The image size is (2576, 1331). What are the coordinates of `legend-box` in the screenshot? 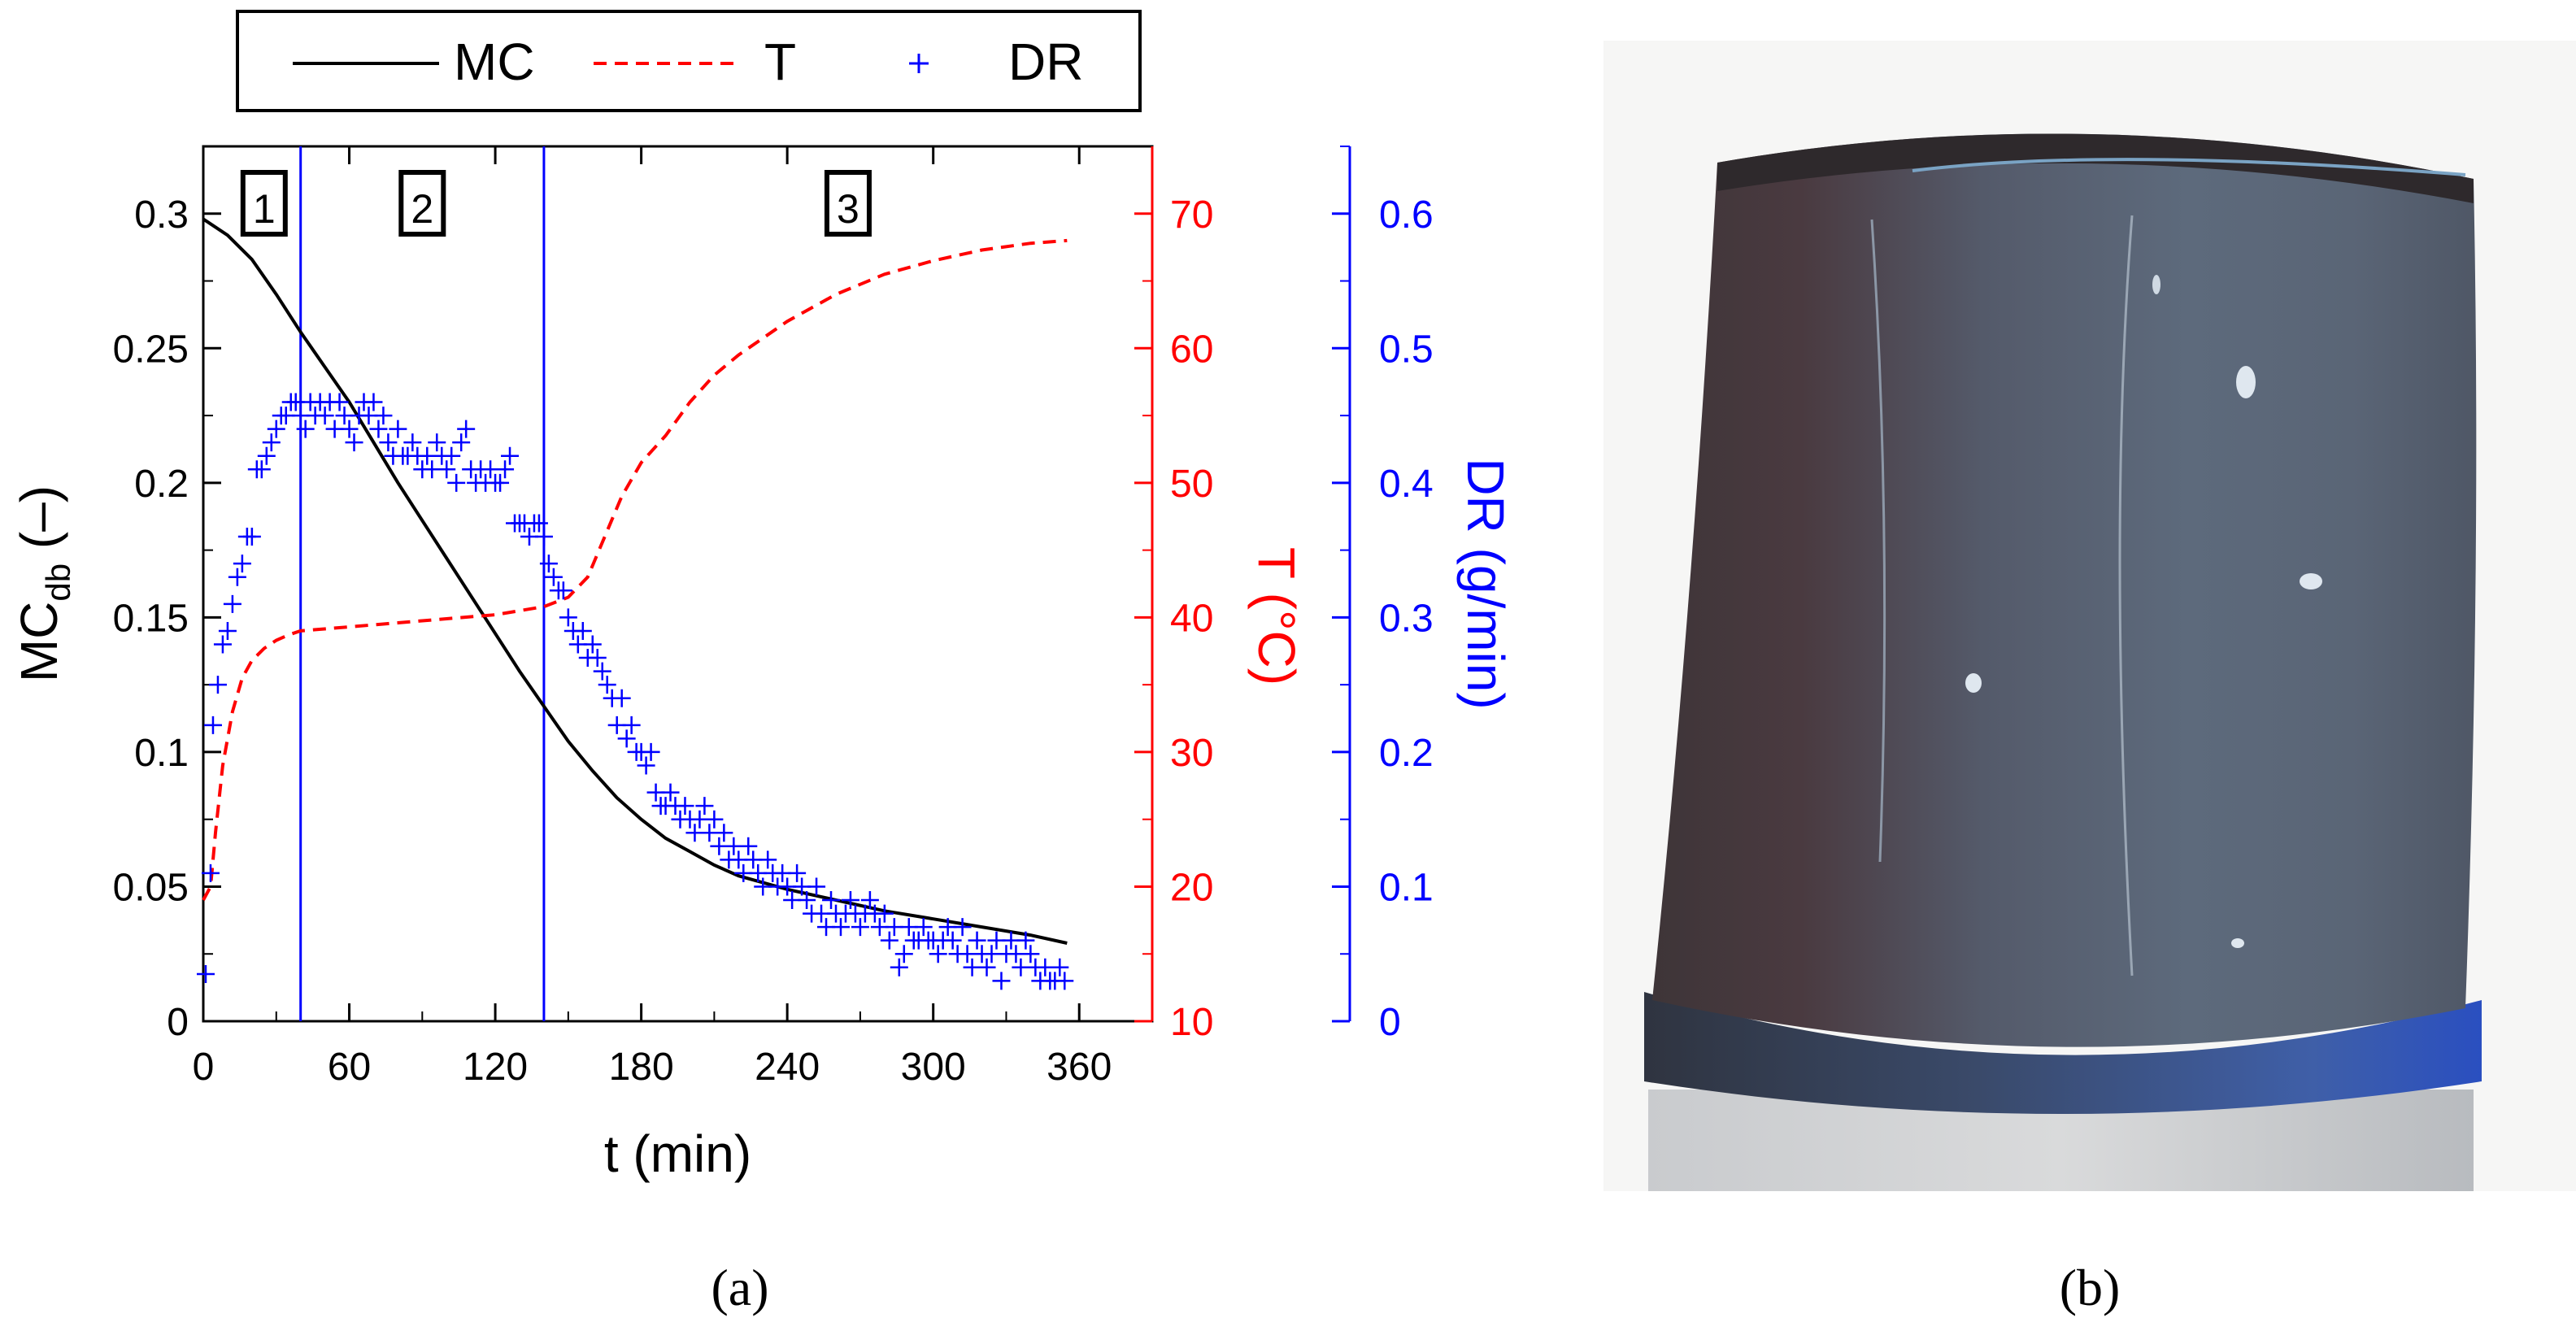 It's located at (689, 61).